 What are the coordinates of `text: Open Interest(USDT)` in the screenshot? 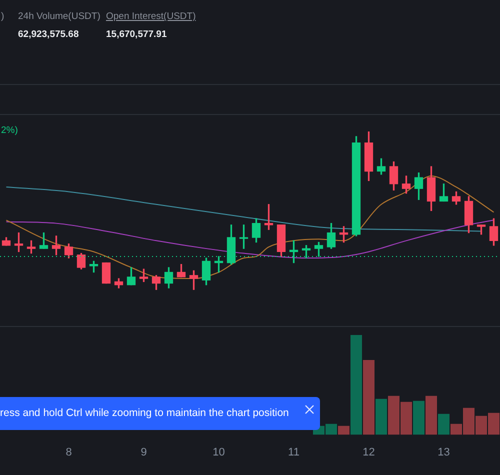 It's located at (151, 16).